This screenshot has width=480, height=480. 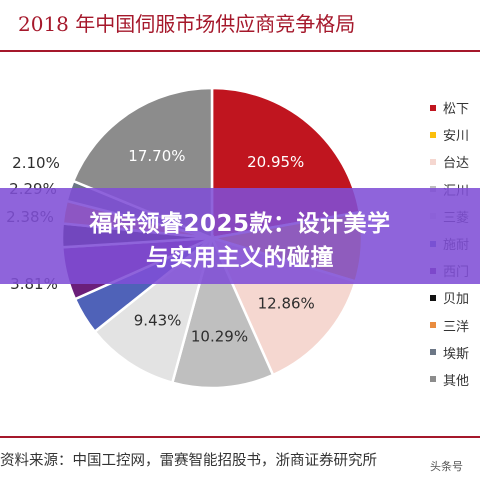 I want to click on legend-item-台达: 台达, so click(x=455, y=161).